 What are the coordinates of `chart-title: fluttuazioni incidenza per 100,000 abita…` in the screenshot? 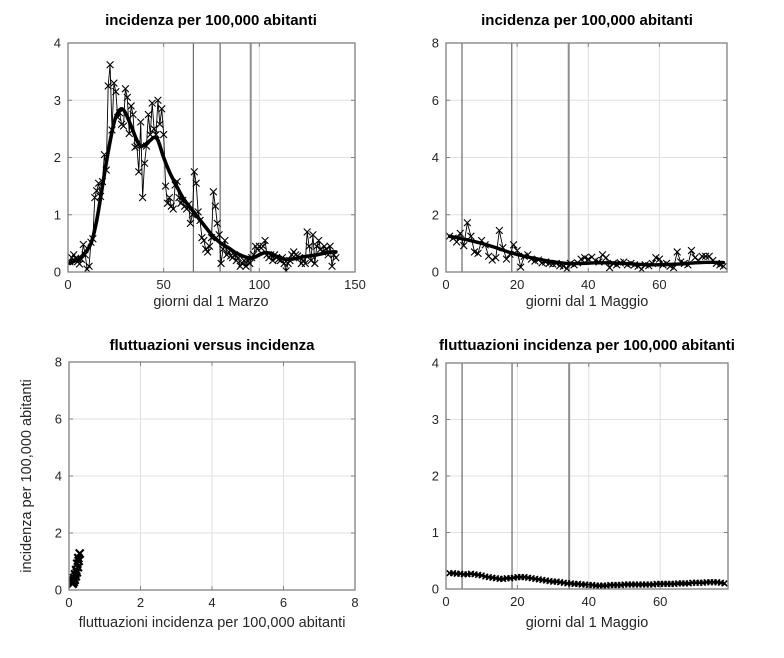 It's located at (587, 345).